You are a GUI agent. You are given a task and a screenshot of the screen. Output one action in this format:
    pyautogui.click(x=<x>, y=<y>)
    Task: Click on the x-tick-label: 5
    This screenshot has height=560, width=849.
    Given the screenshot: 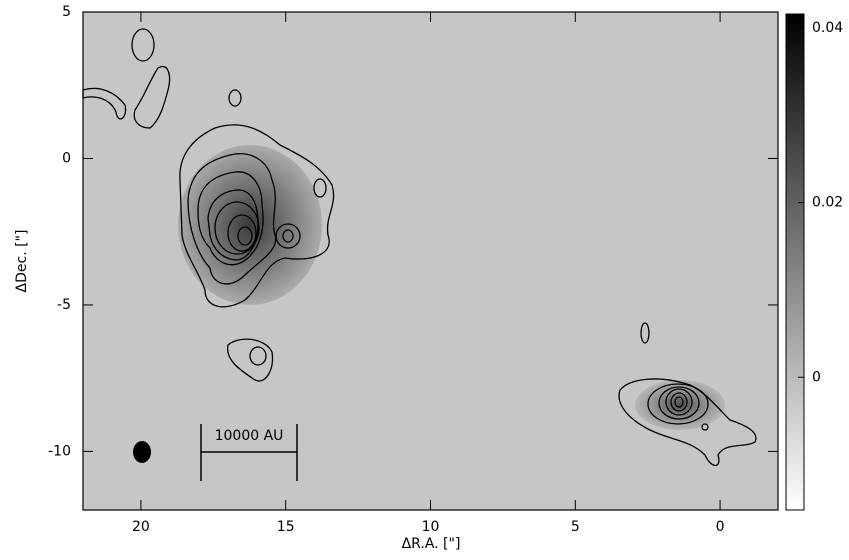 What is the action you would take?
    pyautogui.click(x=575, y=527)
    